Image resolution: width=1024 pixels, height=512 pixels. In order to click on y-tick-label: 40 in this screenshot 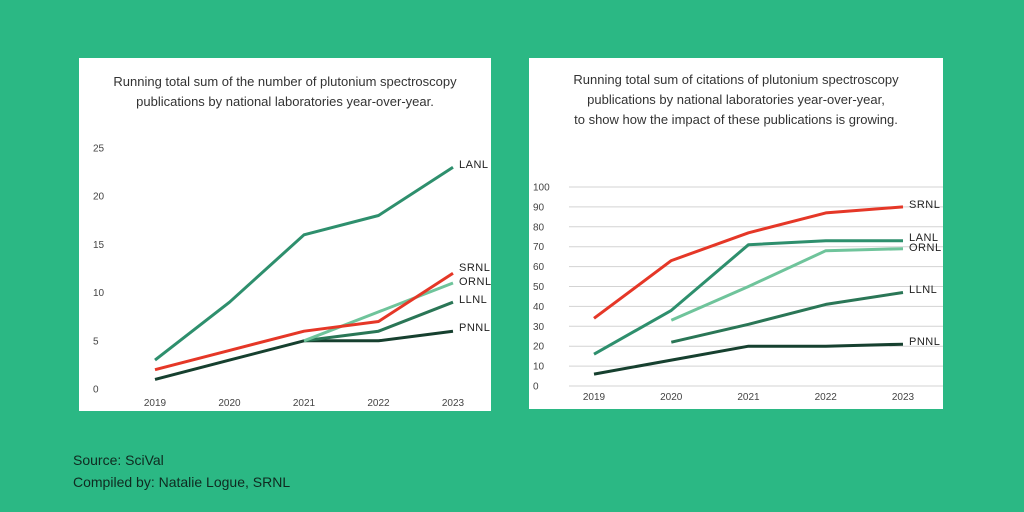, I will do `click(539, 307)`.